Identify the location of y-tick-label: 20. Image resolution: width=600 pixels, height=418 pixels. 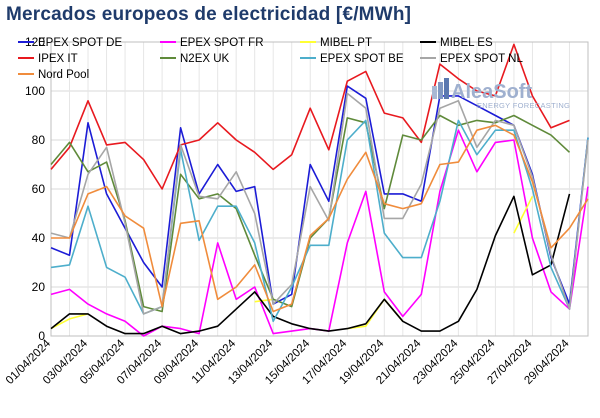
(39, 287).